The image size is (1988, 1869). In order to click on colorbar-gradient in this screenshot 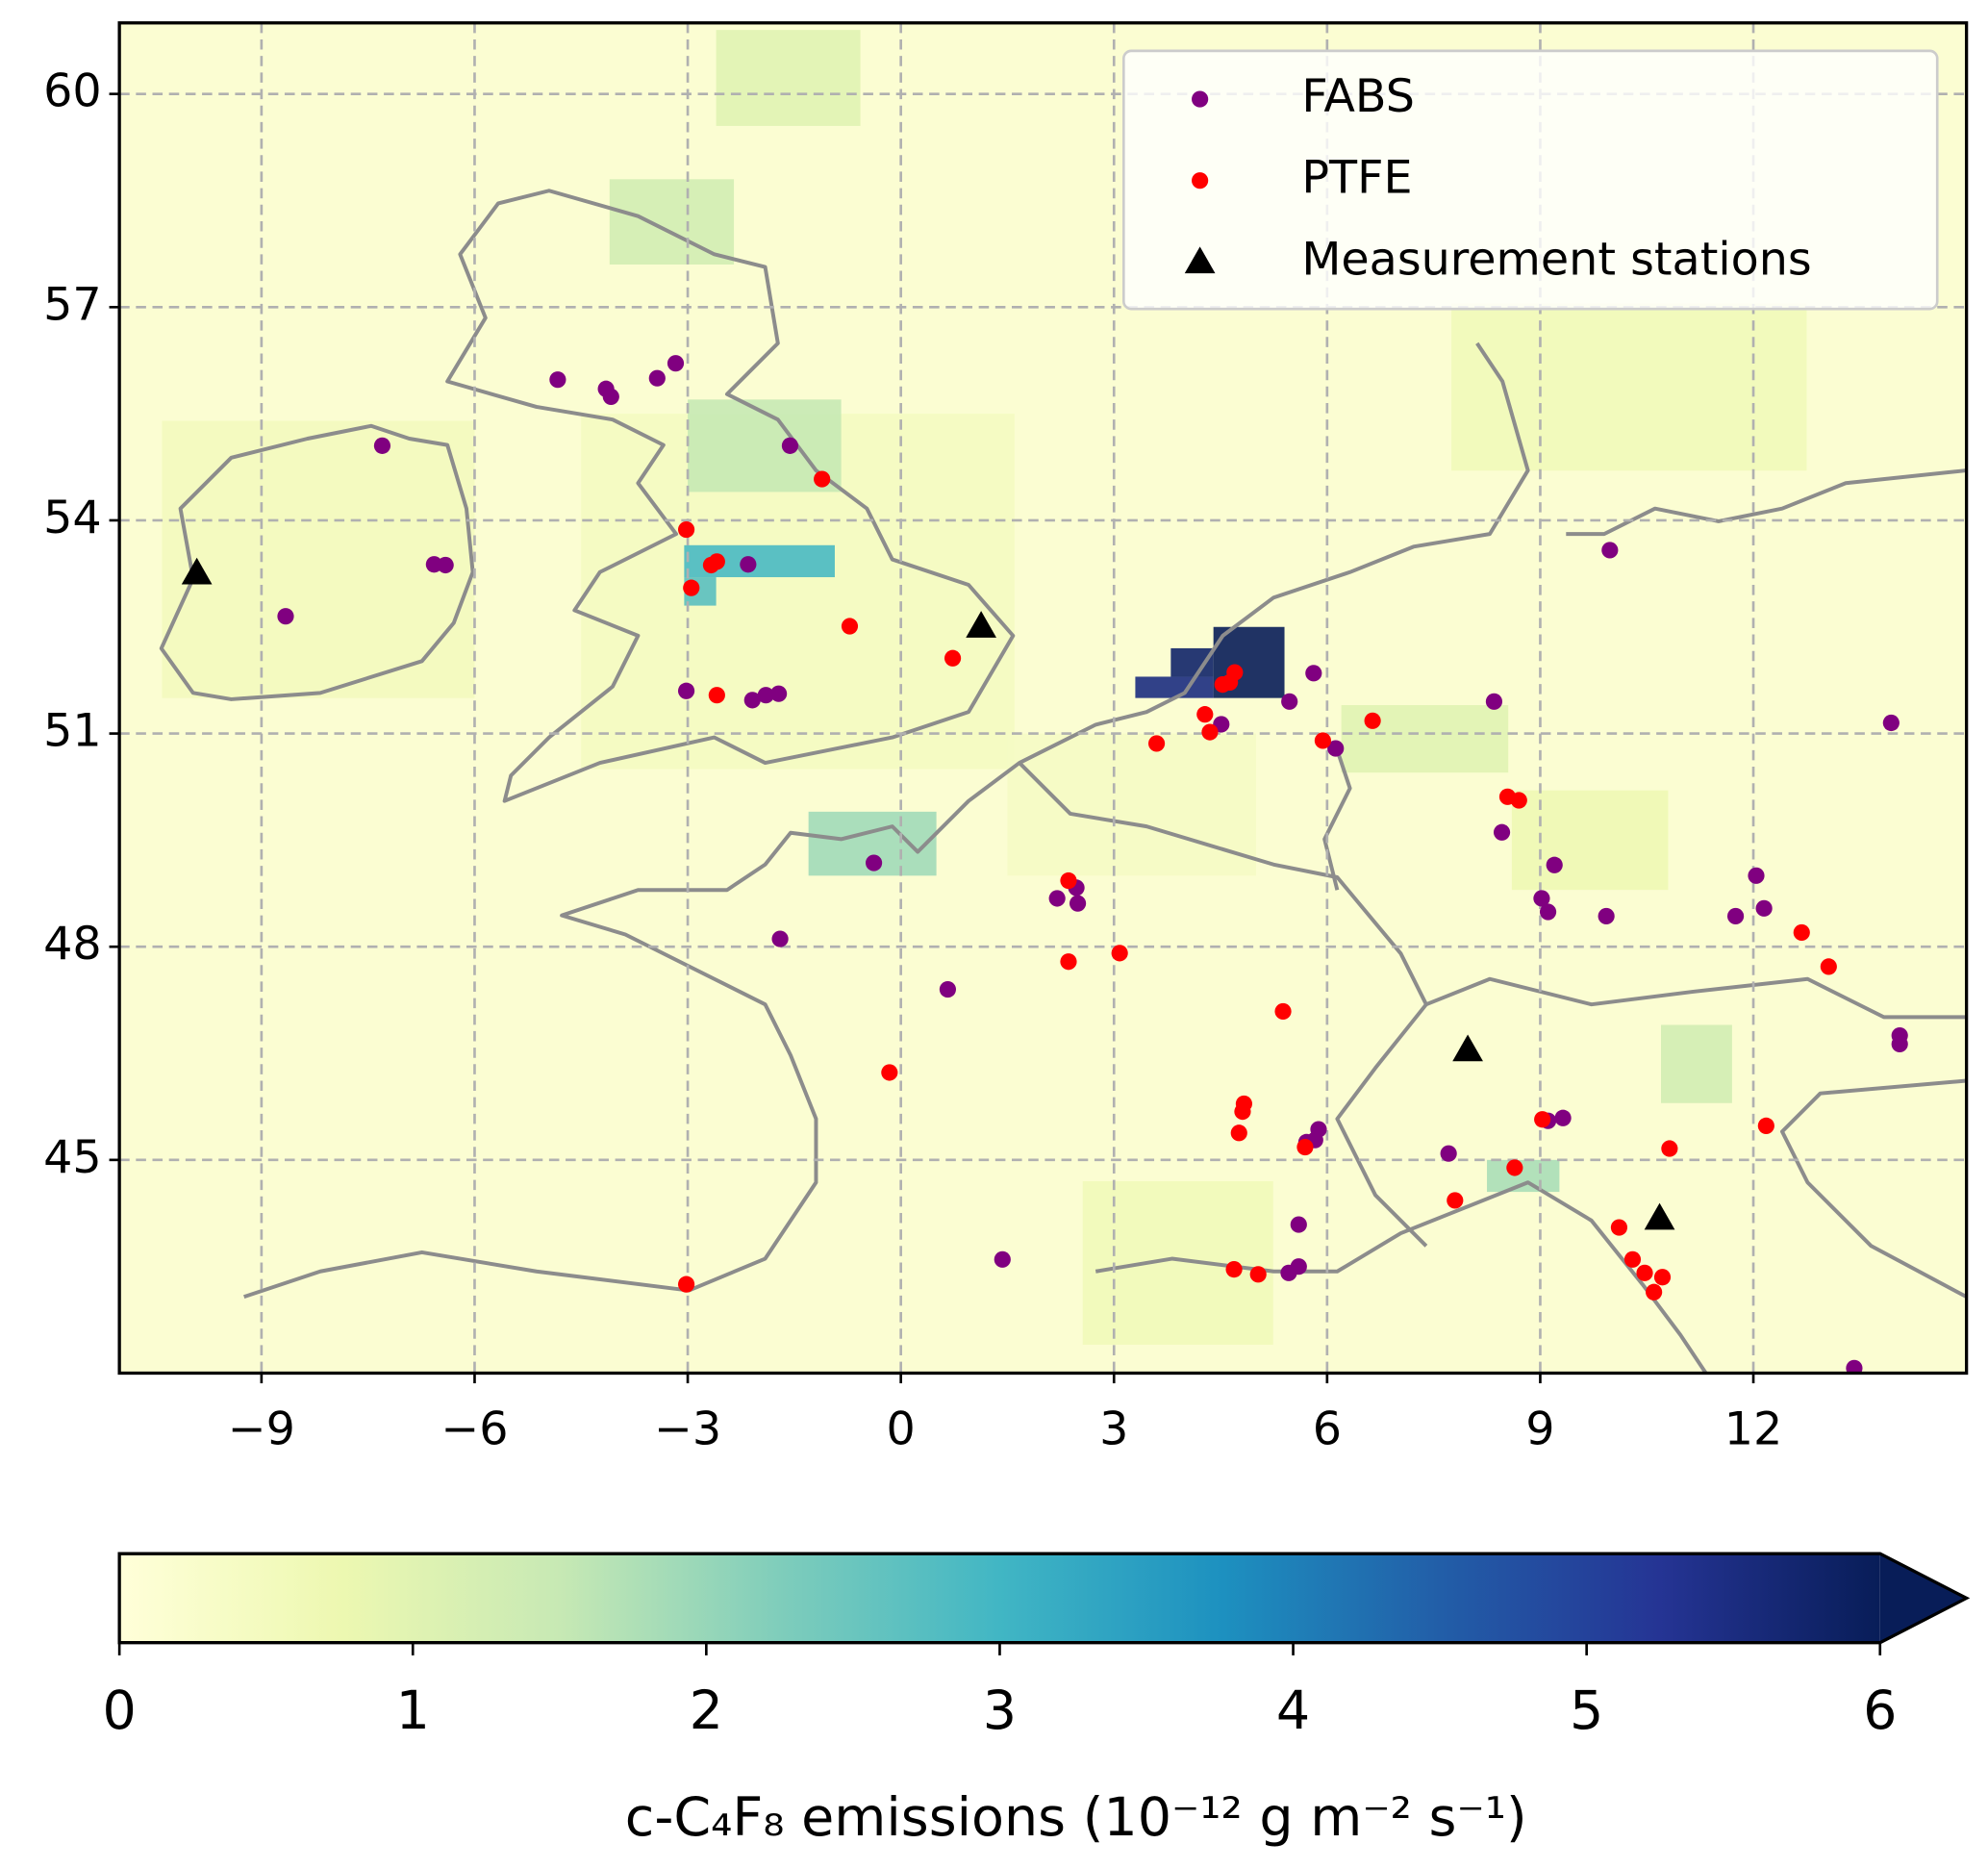, I will do `click(999, 1598)`.